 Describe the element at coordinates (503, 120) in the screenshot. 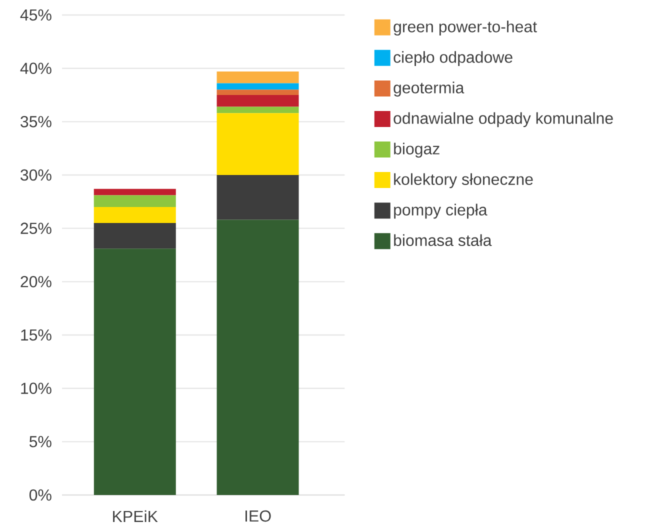

I see `legend-label: odnawialne odpady komunalne` at that location.